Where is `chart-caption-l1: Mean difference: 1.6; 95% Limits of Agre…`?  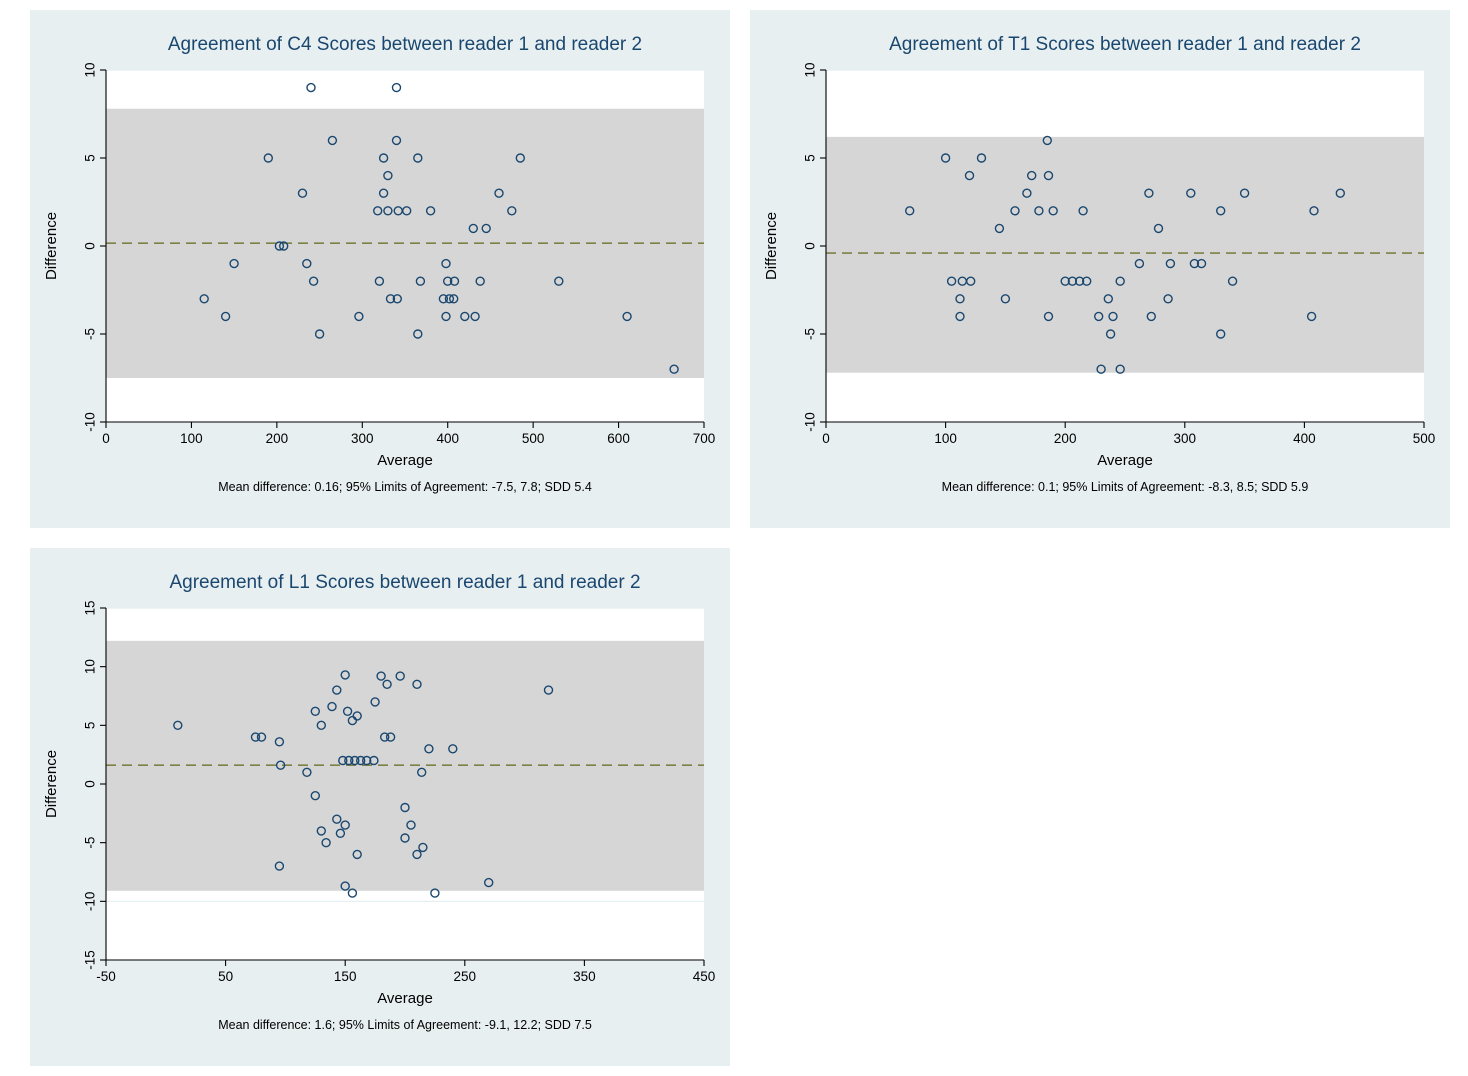 chart-caption-l1: Mean difference: 1.6; 95% Limits of Agre… is located at coordinates (405, 1025).